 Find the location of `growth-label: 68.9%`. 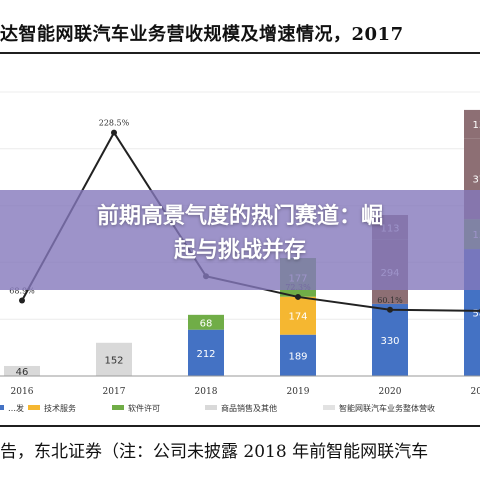

growth-label: 68.9% is located at coordinates (22, 291).